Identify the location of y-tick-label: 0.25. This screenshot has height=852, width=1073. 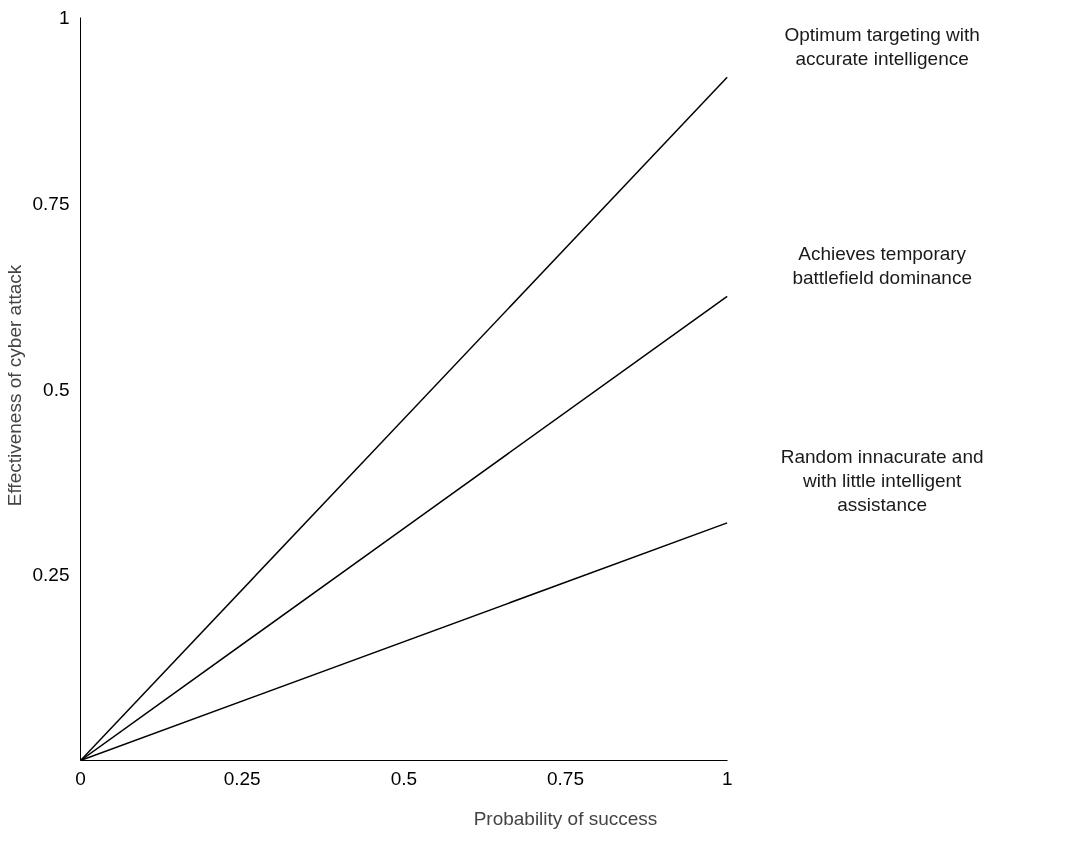
(51, 575).